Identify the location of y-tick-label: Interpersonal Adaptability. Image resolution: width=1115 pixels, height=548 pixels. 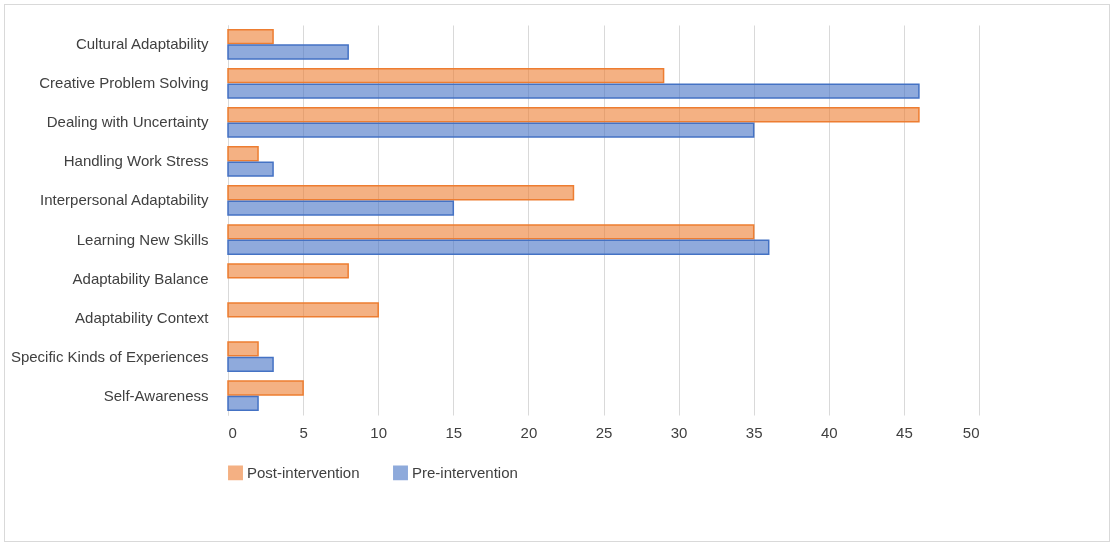
(124, 200).